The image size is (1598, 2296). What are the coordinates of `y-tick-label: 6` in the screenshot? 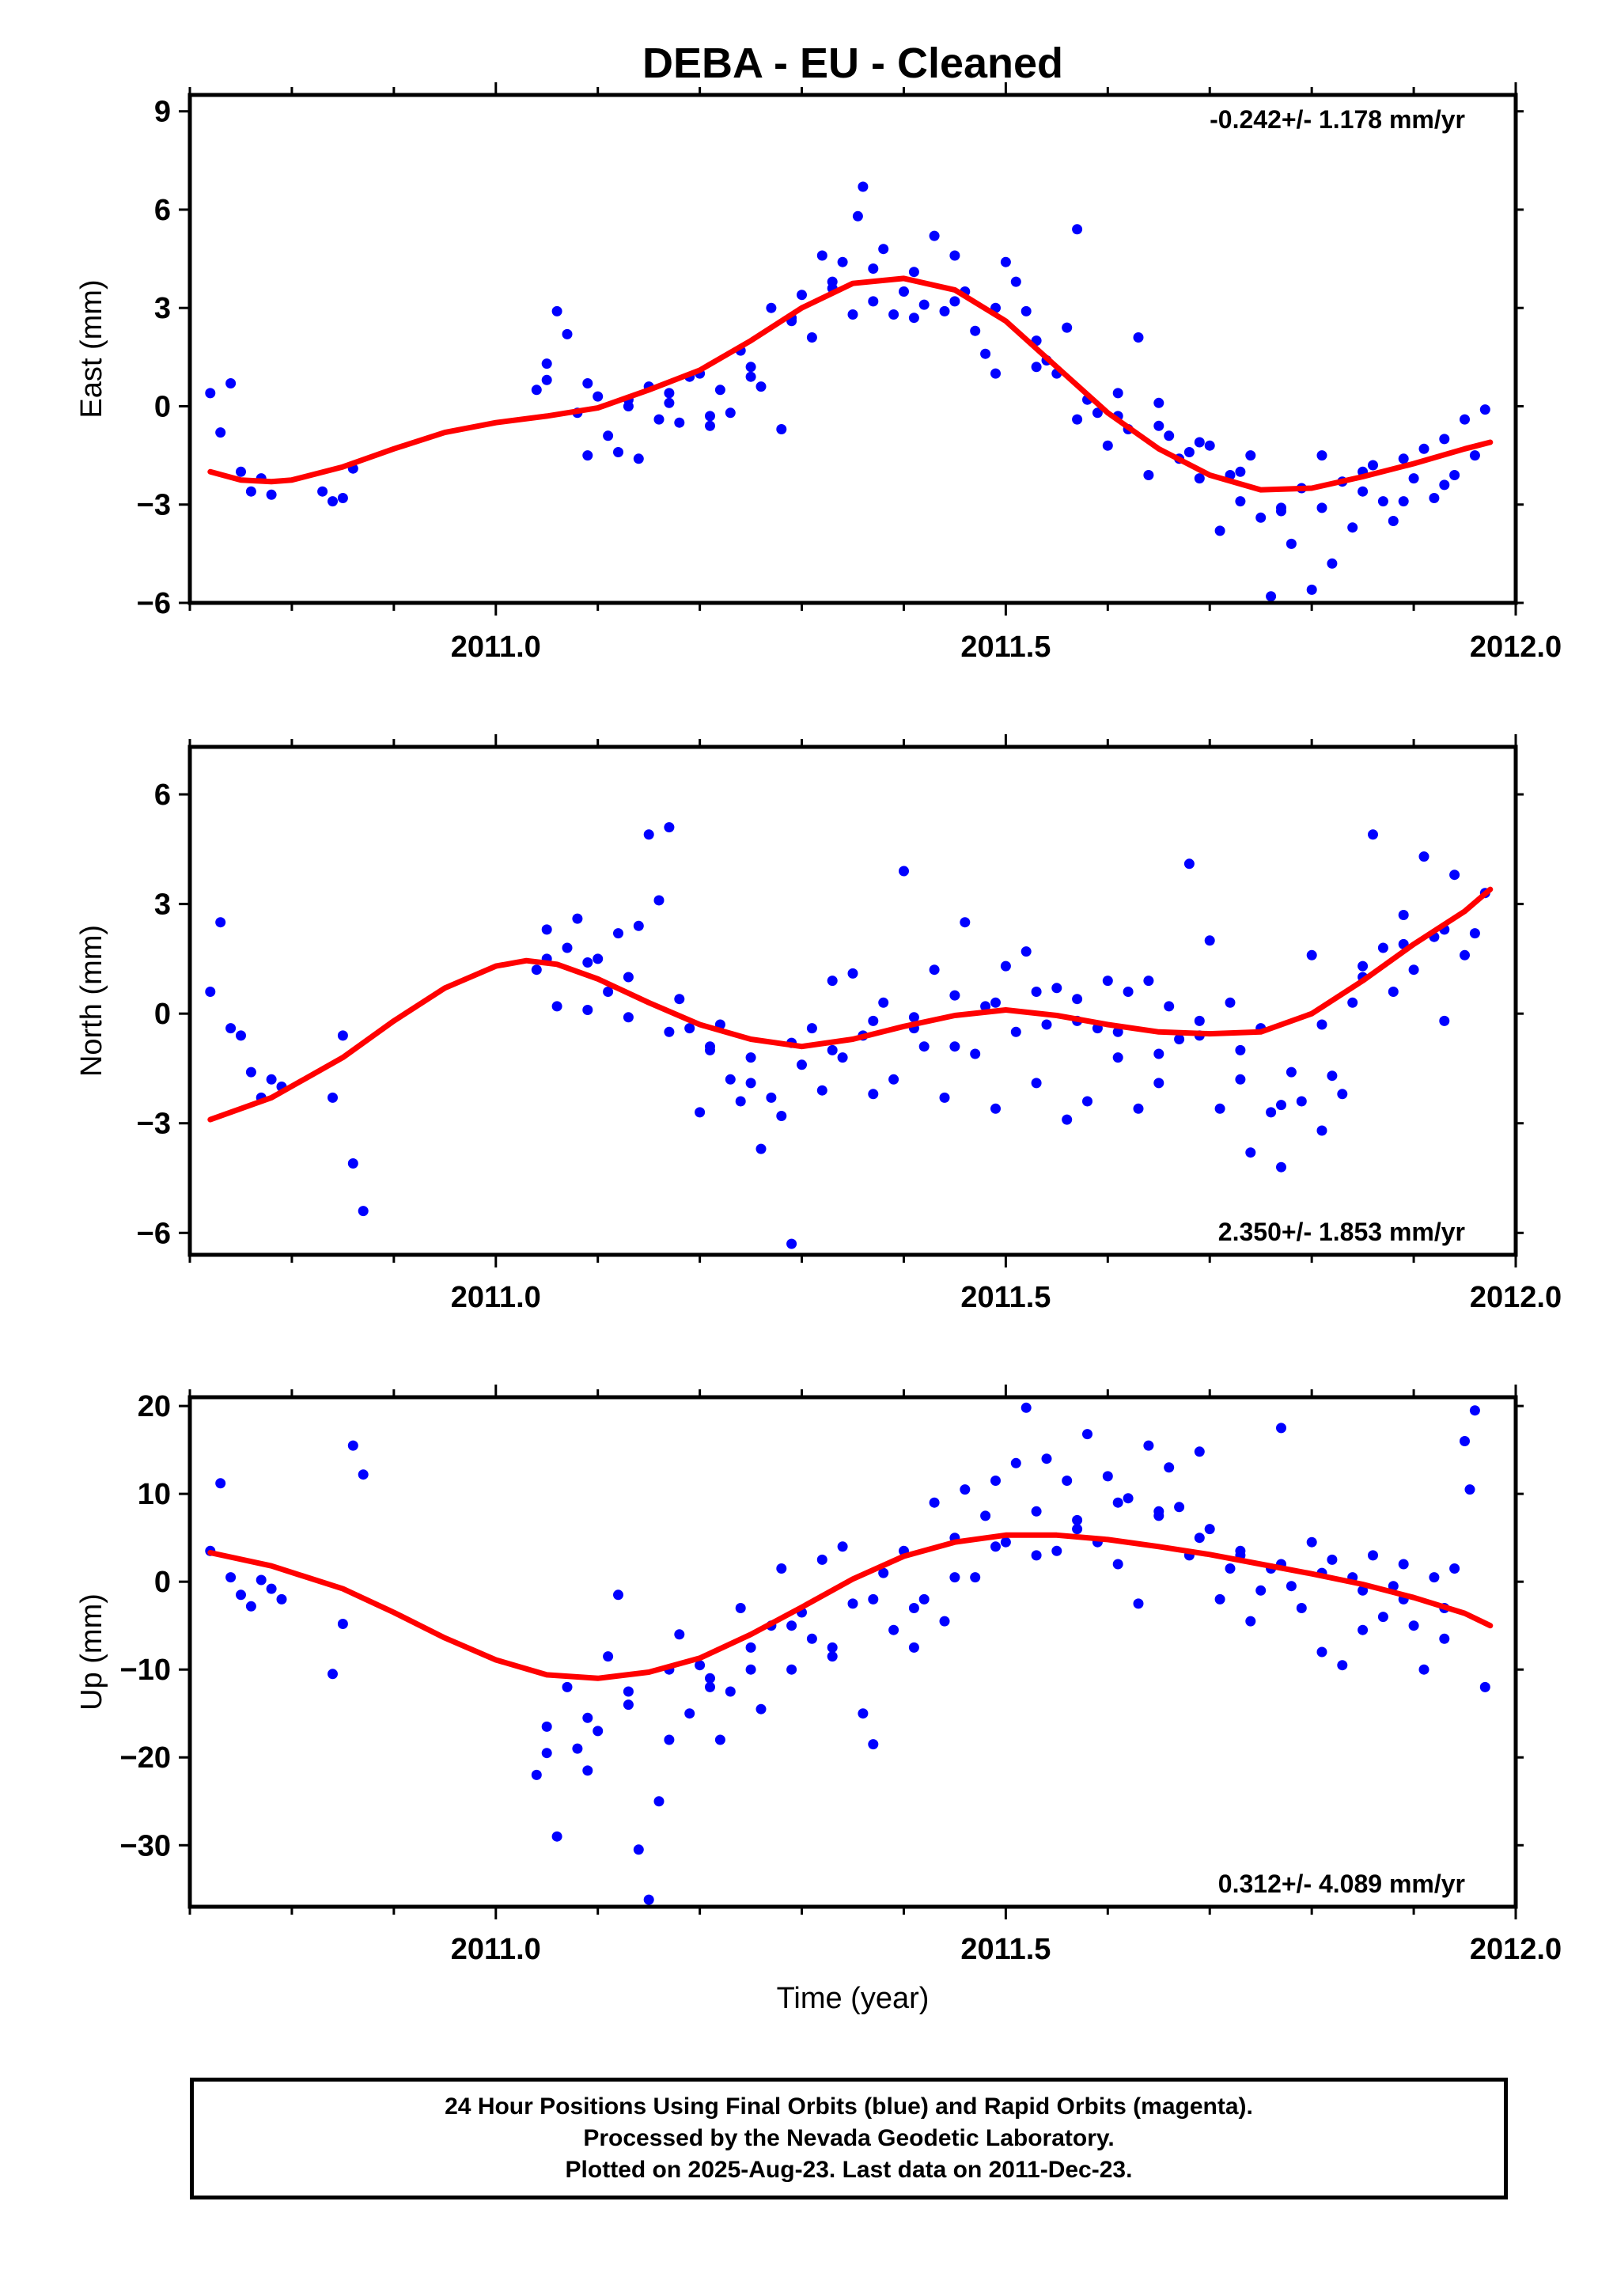 It's located at (162, 211).